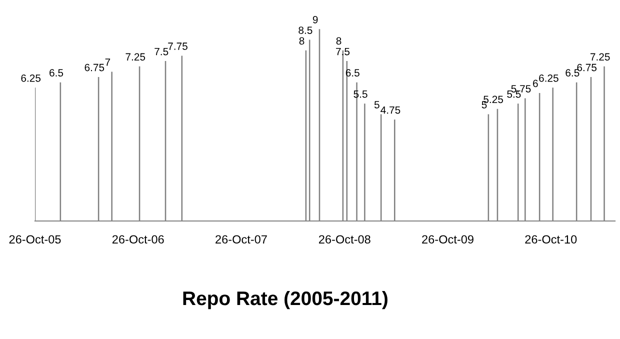 This screenshot has width=620, height=339. What do you see at coordinates (107, 62) in the screenshot?
I see `data-label: 7` at bounding box center [107, 62].